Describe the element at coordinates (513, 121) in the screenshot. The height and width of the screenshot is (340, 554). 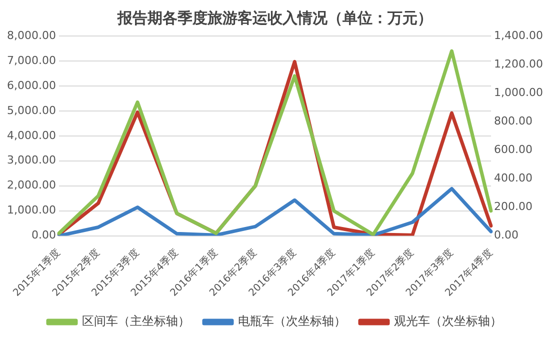
I see `y2-tick-label: 800.00` at that location.